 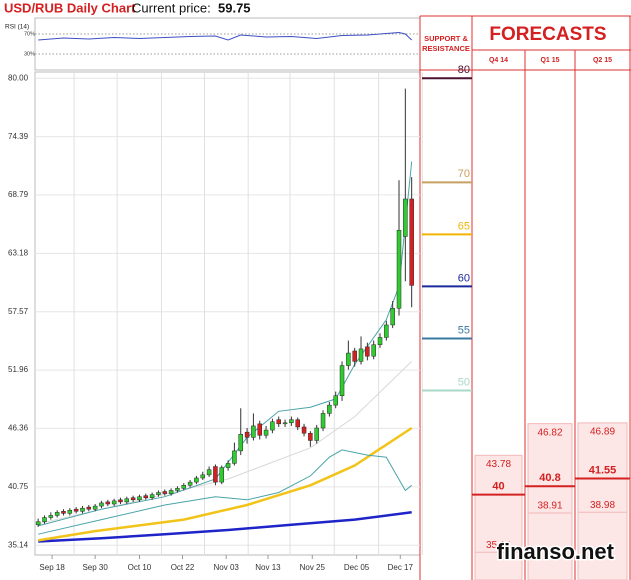 I want to click on rsi-label: RSI (14), so click(x=17, y=27).